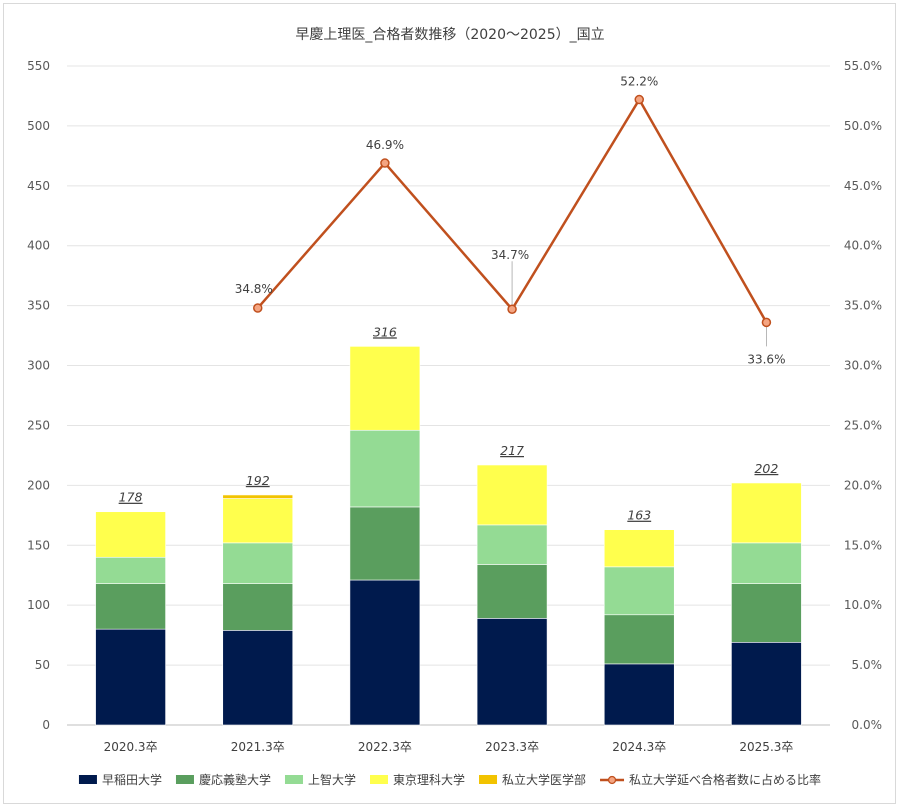 This screenshot has height=809, width=900. What do you see at coordinates (385, 145) in the screenshot?
I see `ratio-data-label: 46.9%` at bounding box center [385, 145].